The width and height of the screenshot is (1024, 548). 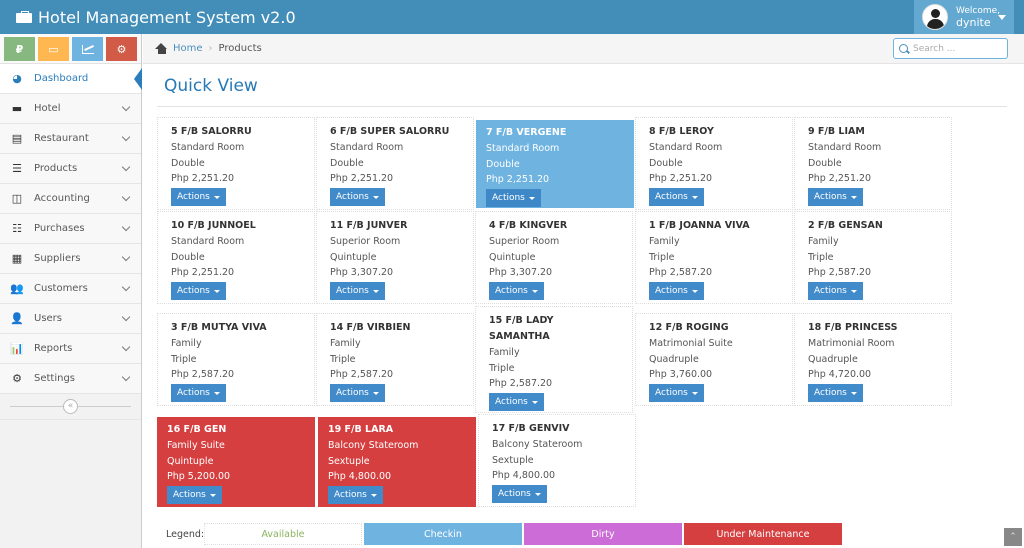 I want to click on sidebar-item-settings: ⚙ Settings, so click(x=70, y=379).